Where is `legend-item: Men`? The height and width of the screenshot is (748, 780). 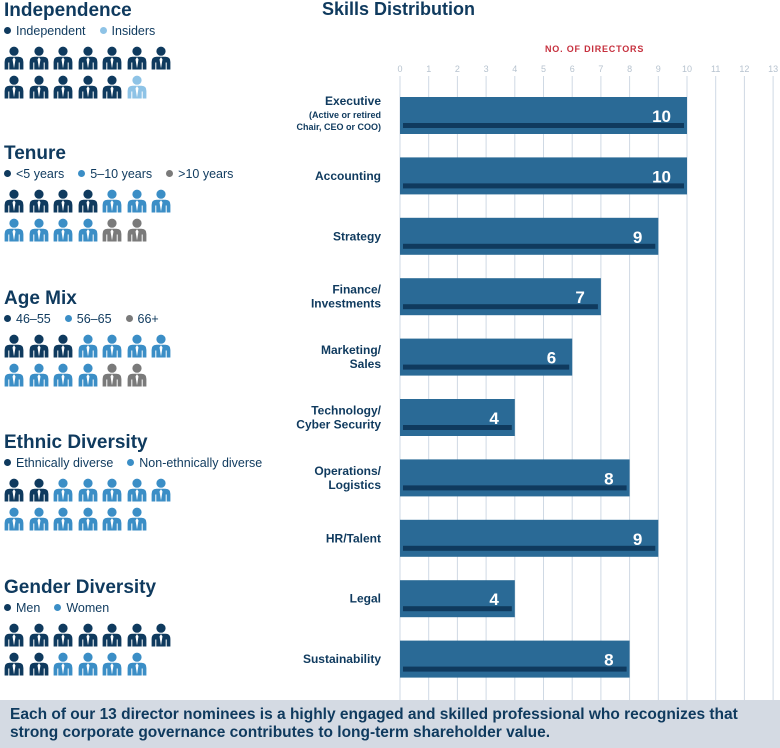
legend-item: Men is located at coordinates (22, 608).